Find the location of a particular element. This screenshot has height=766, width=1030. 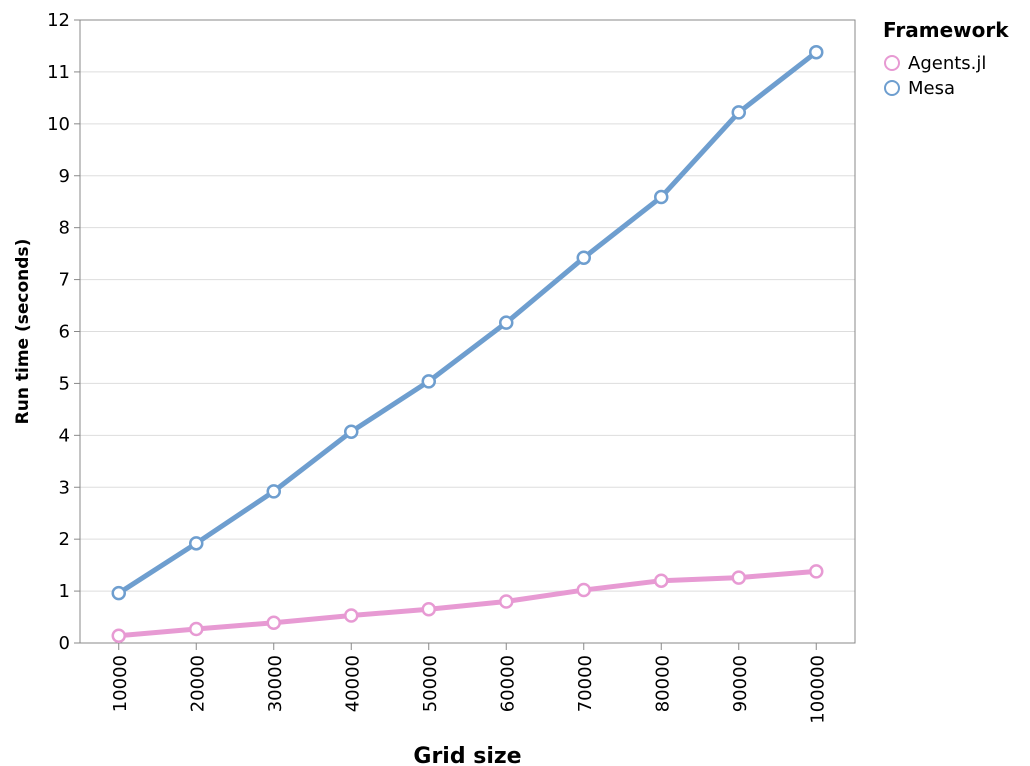

legend: Framework Agents.jl Mesa is located at coordinates (946, 58).